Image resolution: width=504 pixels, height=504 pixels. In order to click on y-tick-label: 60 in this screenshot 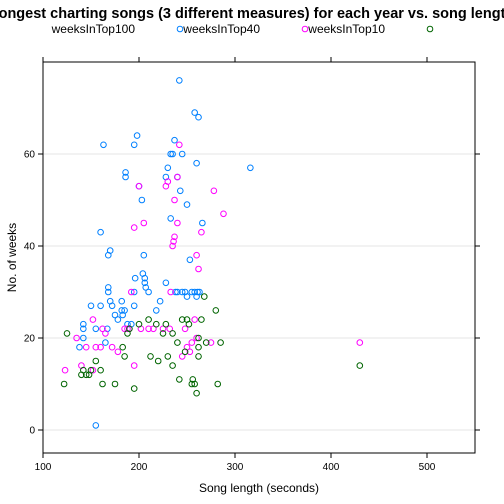, I will do `click(30, 155)`.